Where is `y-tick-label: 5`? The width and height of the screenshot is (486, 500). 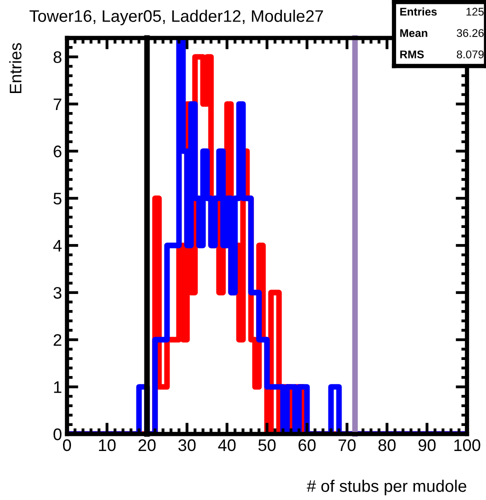
y-tick-label: 5 is located at coordinates (58, 198).